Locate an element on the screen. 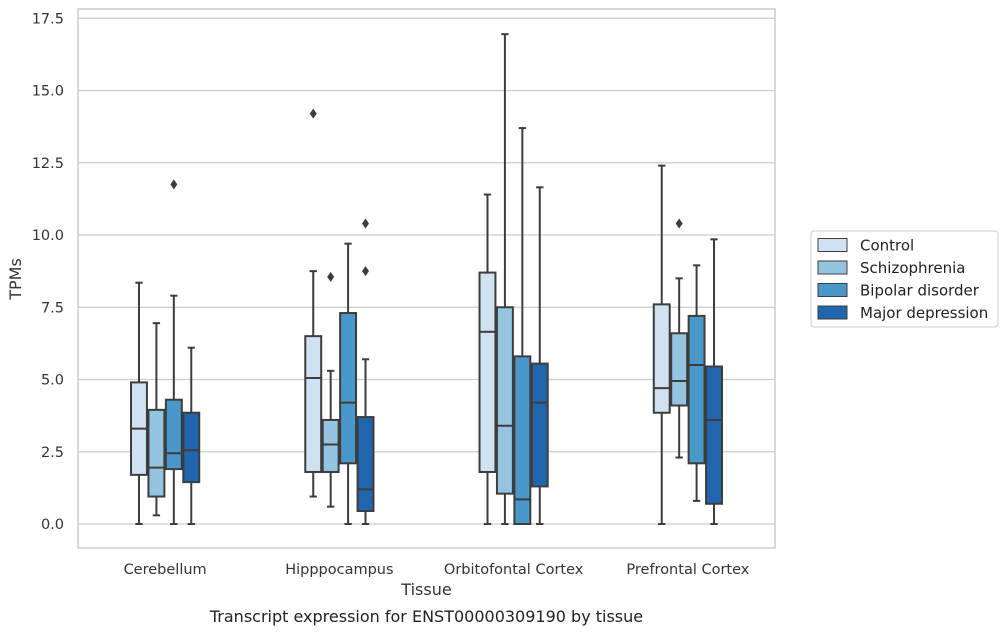  y-tick-label: 12.5 is located at coordinates (48, 164).